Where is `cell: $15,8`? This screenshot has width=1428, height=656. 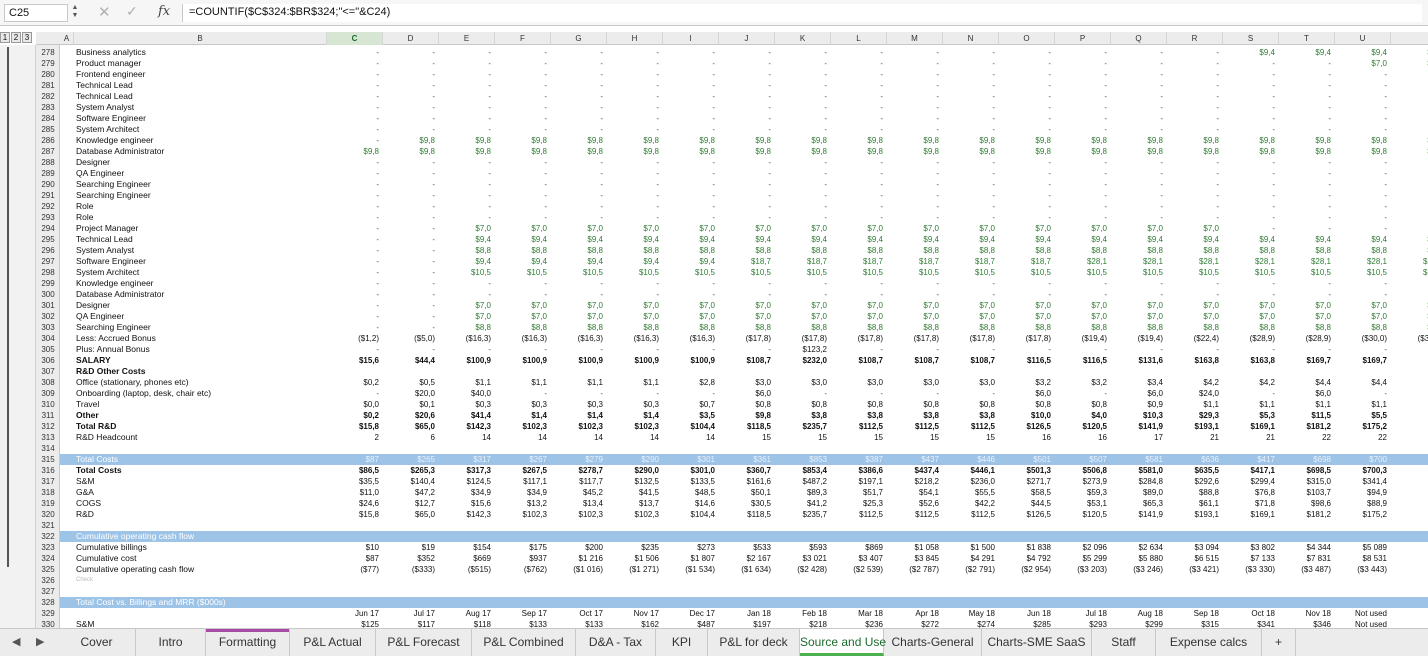
cell: $15,8 is located at coordinates (368, 426).